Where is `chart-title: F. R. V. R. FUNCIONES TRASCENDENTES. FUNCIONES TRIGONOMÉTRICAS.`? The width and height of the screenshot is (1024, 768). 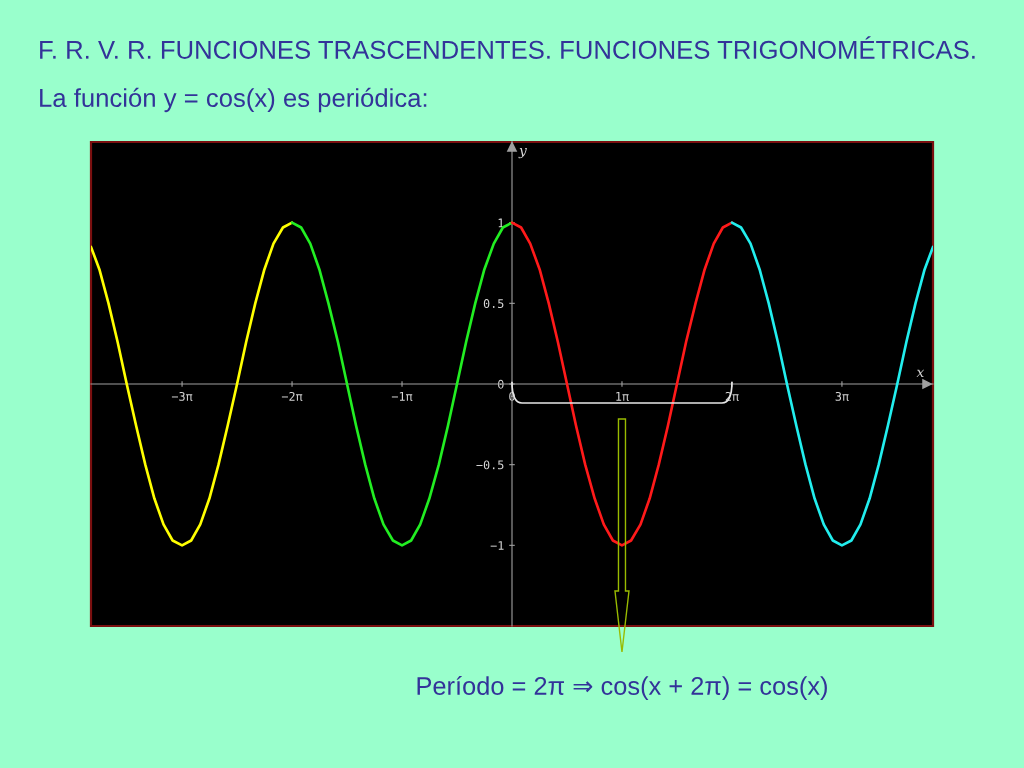 chart-title: F. R. V. R. FUNCIONES TRASCENDENTES. FUNCIONES TRIGONOMÉTRICAS. is located at coordinates (507, 47).